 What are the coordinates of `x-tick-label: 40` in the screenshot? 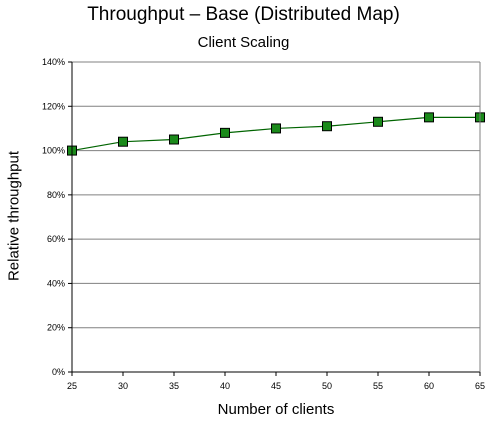 It's located at (225, 386).